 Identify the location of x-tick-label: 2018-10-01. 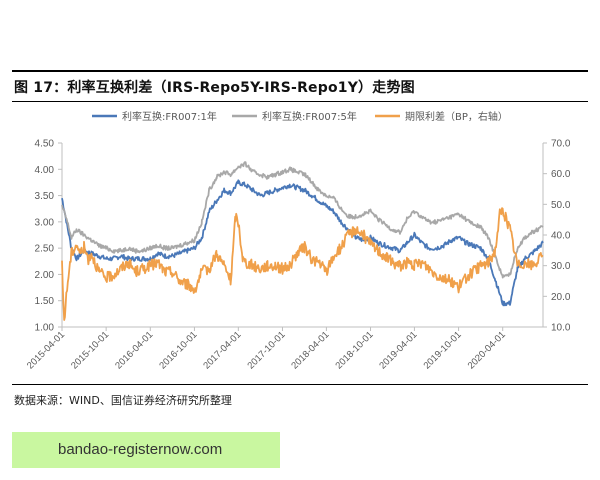
(354, 350).